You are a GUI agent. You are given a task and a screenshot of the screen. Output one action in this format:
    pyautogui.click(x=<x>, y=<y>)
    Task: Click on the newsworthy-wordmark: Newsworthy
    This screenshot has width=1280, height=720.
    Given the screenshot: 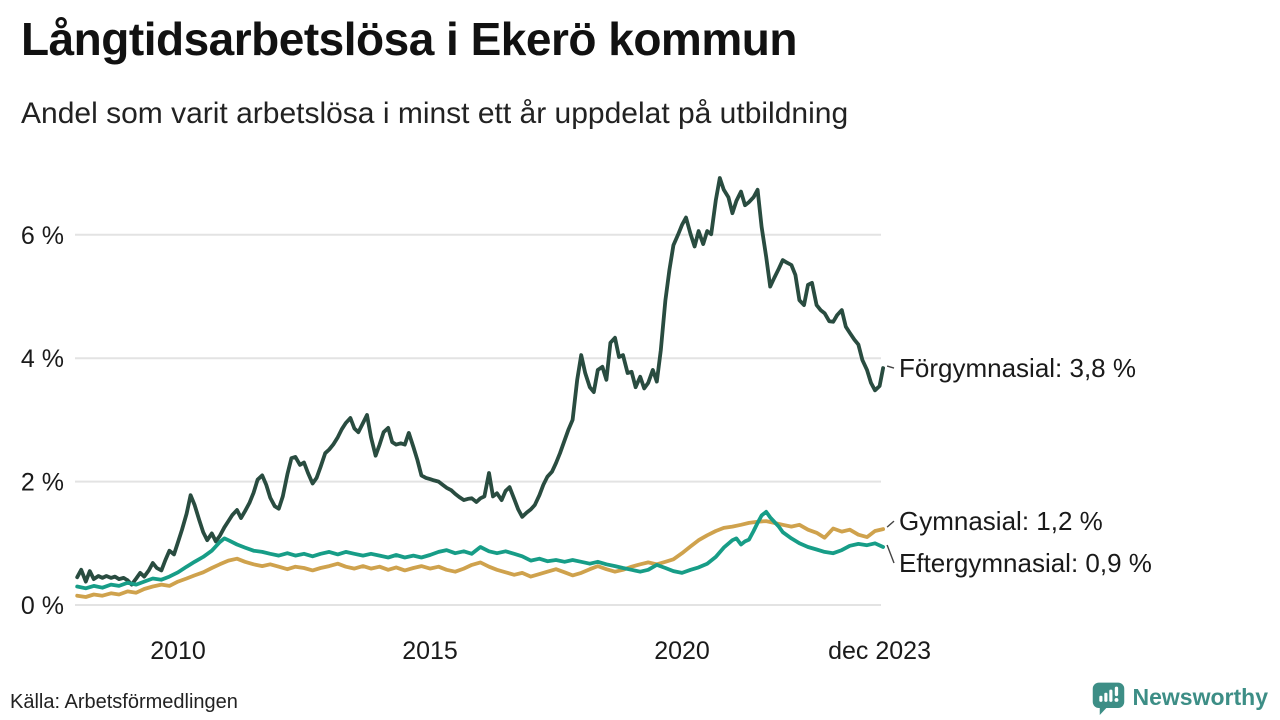 What is the action you would take?
    pyautogui.click(x=1200, y=697)
    